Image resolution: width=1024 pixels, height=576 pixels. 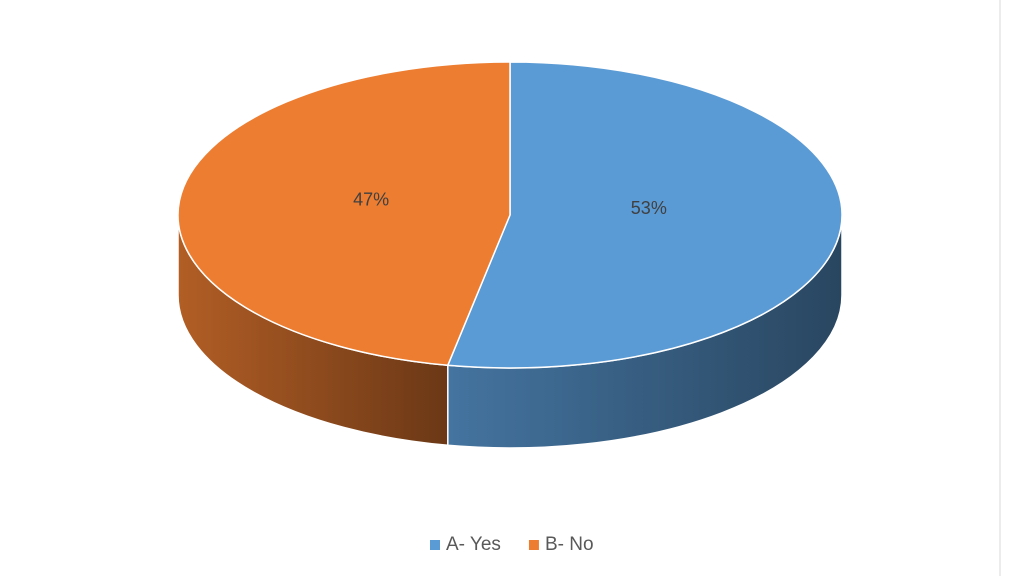 I want to click on legend-label: A- Yes, so click(x=473, y=544).